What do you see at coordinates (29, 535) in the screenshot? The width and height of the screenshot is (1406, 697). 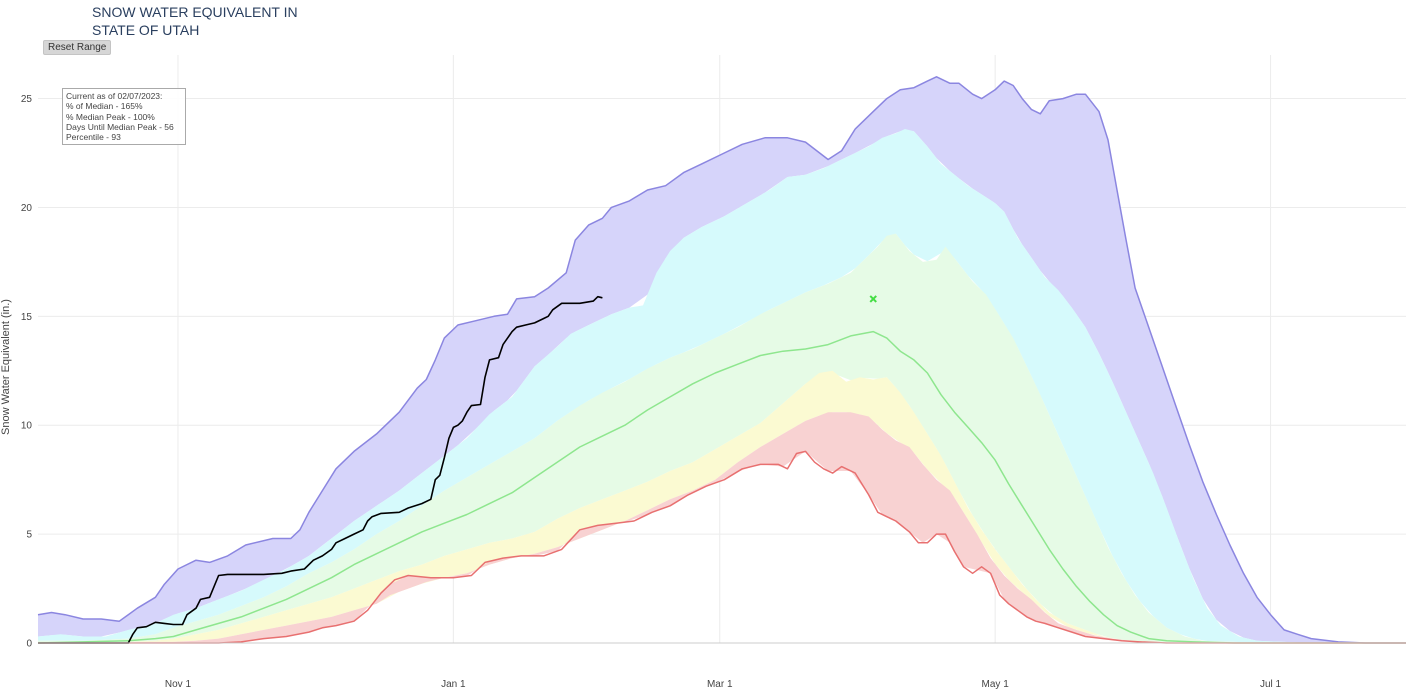 I see `y-tick-label: 5` at bounding box center [29, 535].